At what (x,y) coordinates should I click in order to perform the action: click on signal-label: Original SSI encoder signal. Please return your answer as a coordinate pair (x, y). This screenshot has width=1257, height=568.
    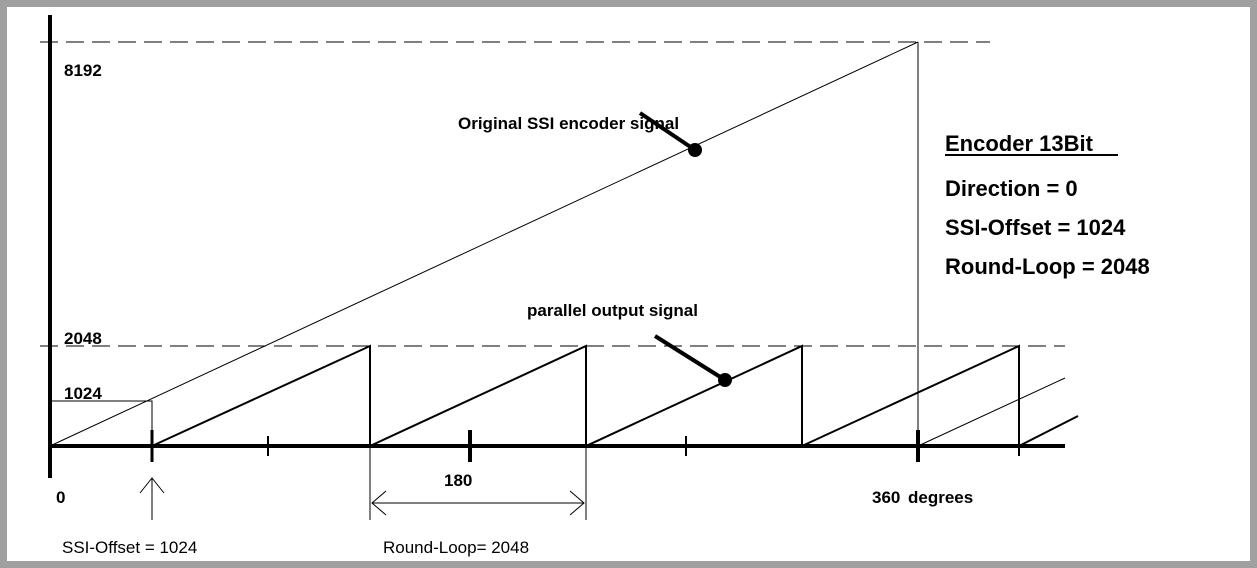
    Looking at the image, I should click on (568, 123).